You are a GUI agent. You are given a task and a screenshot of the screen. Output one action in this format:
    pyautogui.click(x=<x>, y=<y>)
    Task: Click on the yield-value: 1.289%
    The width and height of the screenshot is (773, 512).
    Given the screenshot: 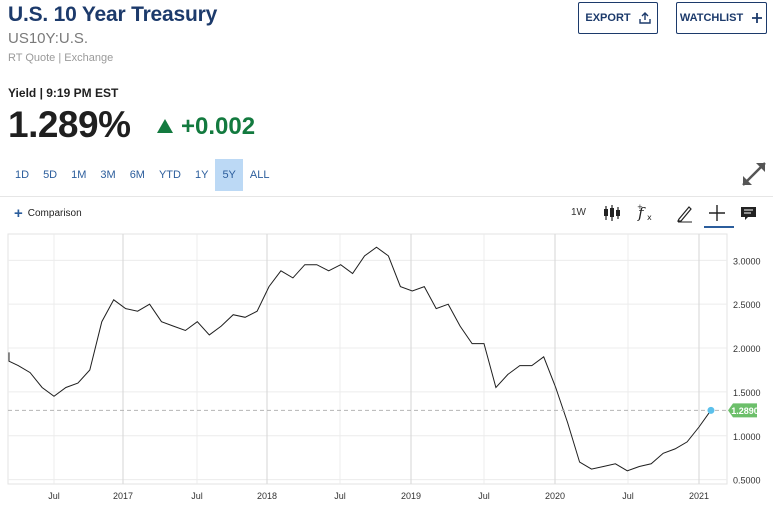 What is the action you would take?
    pyautogui.click(x=69, y=124)
    